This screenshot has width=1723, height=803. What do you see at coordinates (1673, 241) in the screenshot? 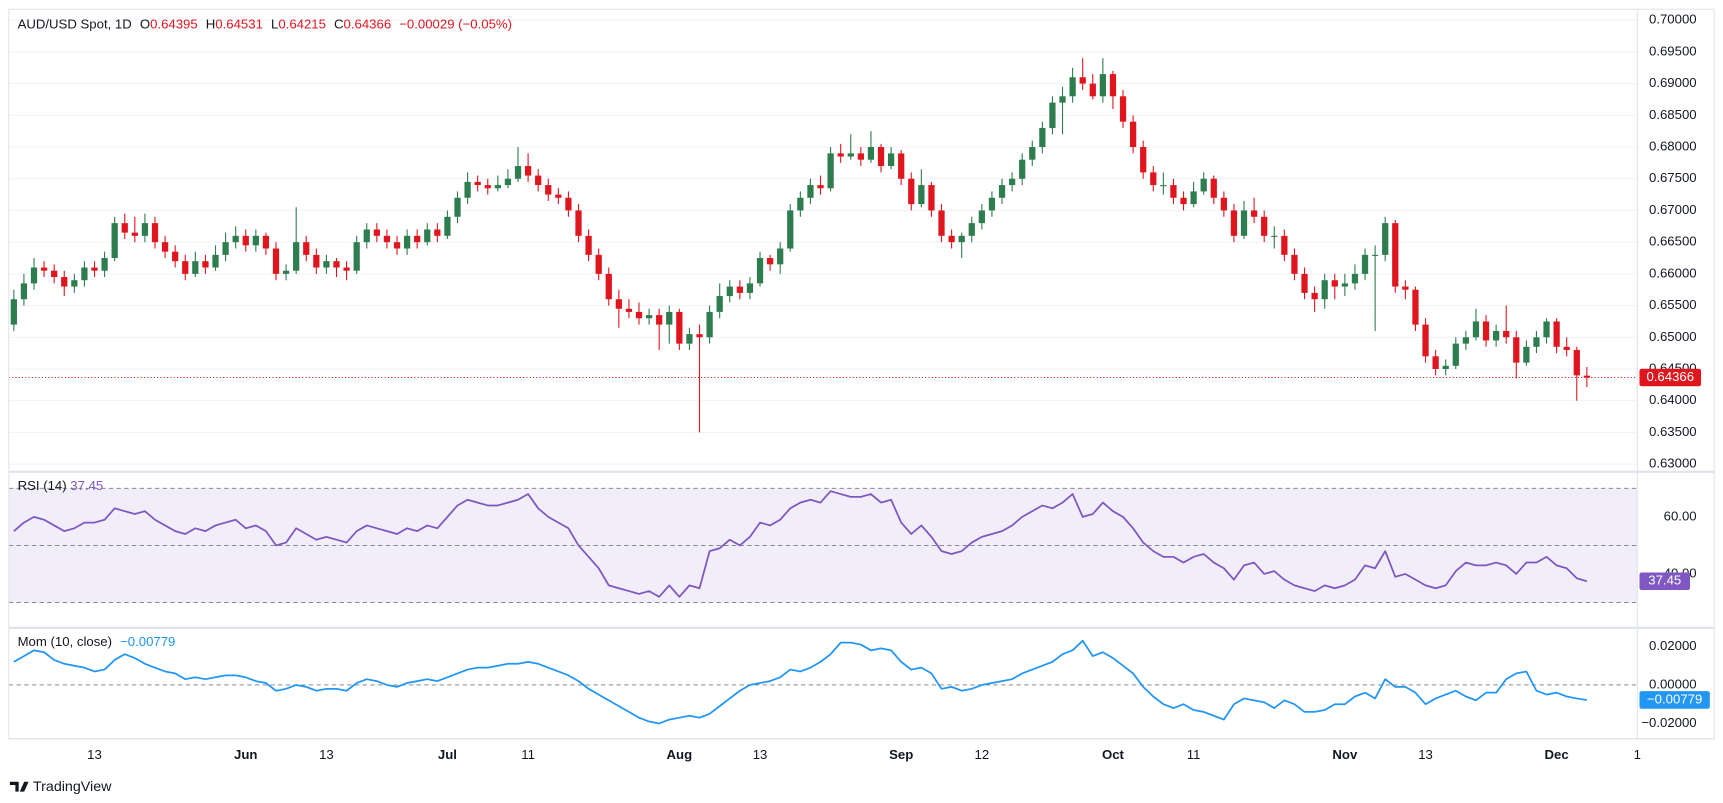
I see `y-tick-label: 0.66500` at bounding box center [1673, 241].